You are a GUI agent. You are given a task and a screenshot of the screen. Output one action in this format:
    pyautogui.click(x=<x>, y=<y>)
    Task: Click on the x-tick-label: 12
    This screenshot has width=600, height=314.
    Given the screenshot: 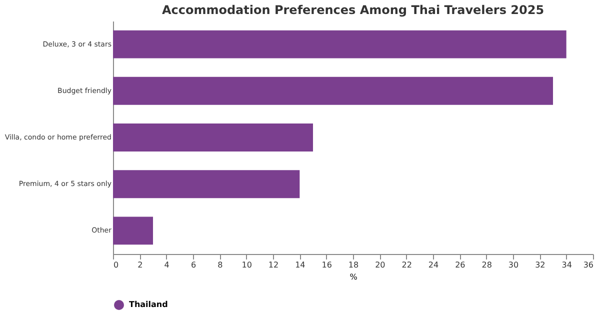 What is the action you would take?
    pyautogui.click(x=273, y=265)
    